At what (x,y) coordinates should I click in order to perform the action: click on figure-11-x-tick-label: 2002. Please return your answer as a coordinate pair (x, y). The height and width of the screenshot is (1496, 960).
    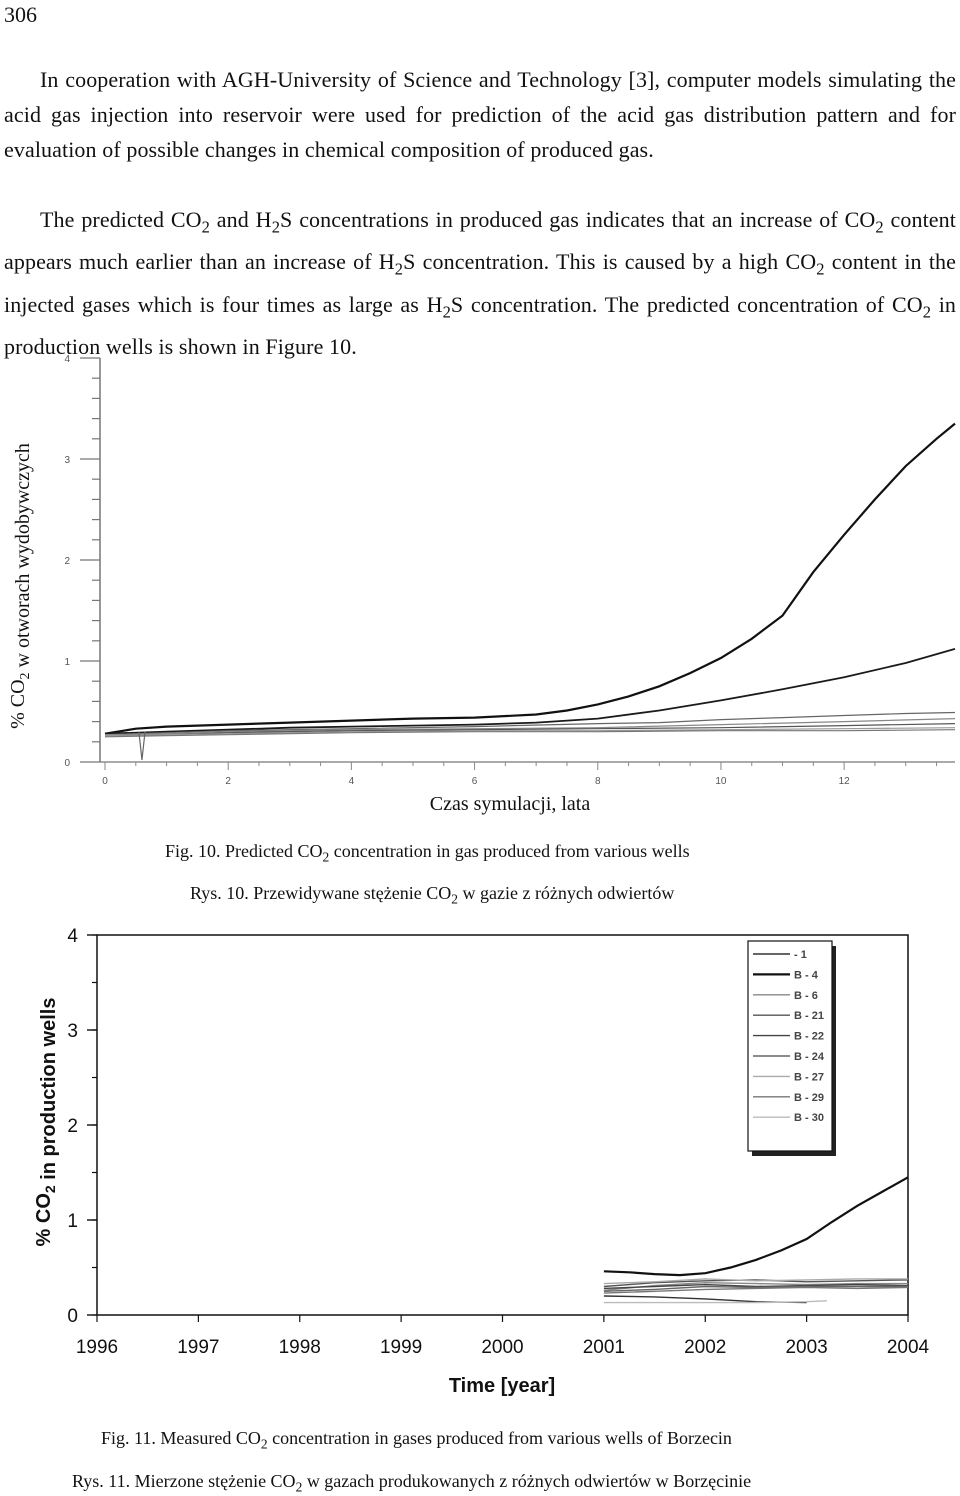
    Looking at the image, I should click on (705, 1347).